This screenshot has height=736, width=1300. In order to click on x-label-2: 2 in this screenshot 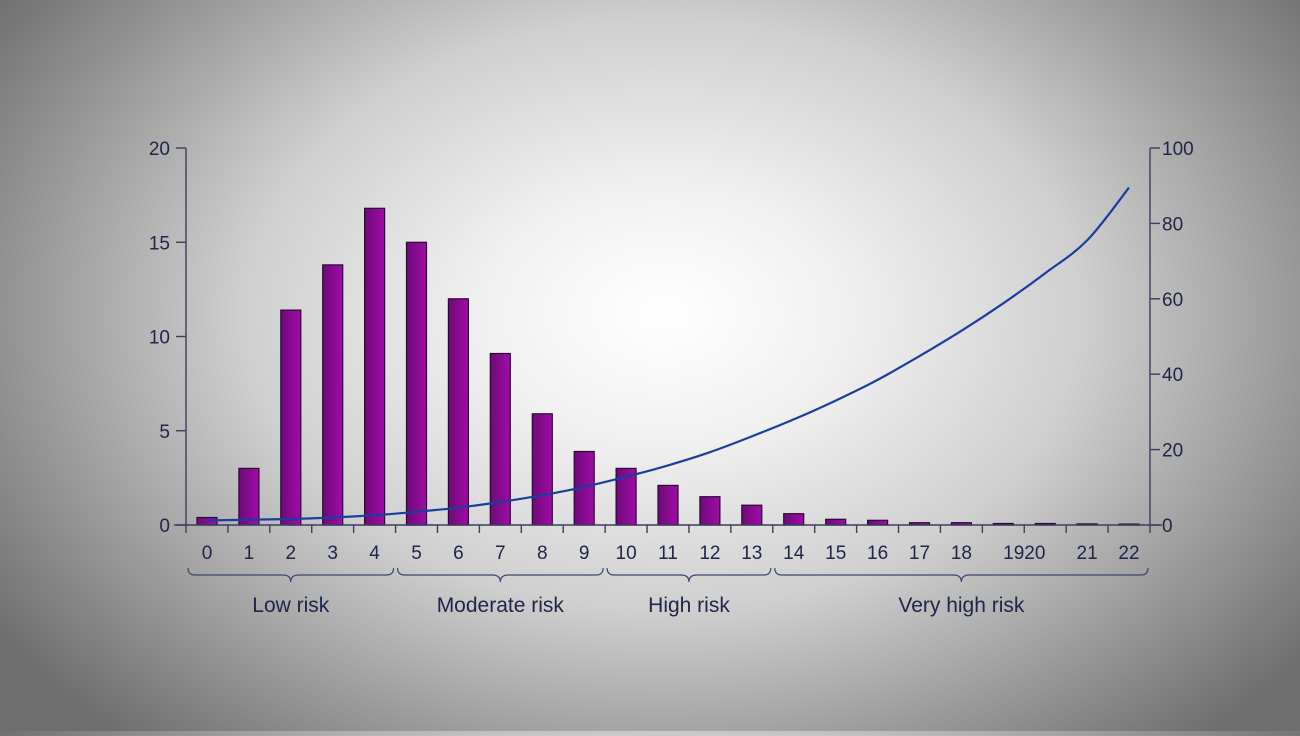, I will do `click(291, 553)`.